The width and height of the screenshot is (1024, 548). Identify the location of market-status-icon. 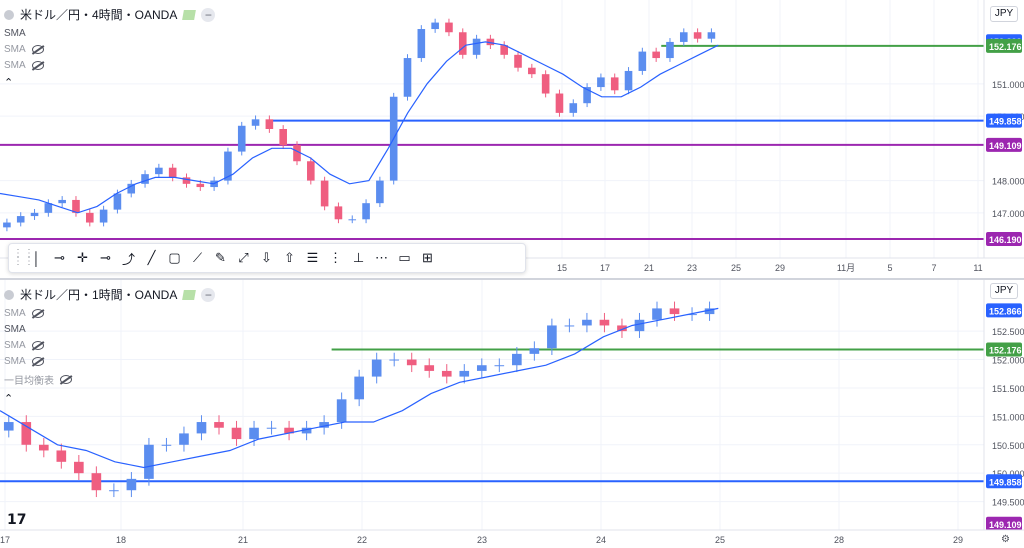
(189, 14).